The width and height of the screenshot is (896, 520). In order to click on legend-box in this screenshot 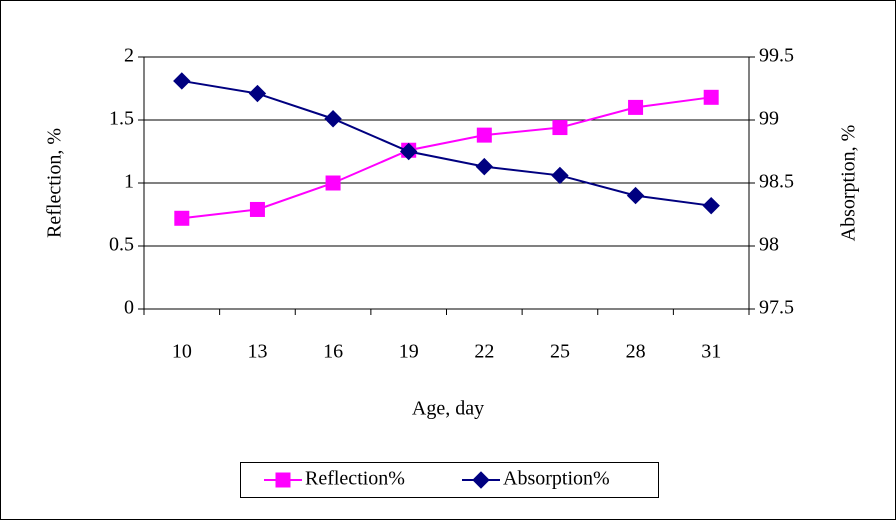, I will do `click(449, 480)`.